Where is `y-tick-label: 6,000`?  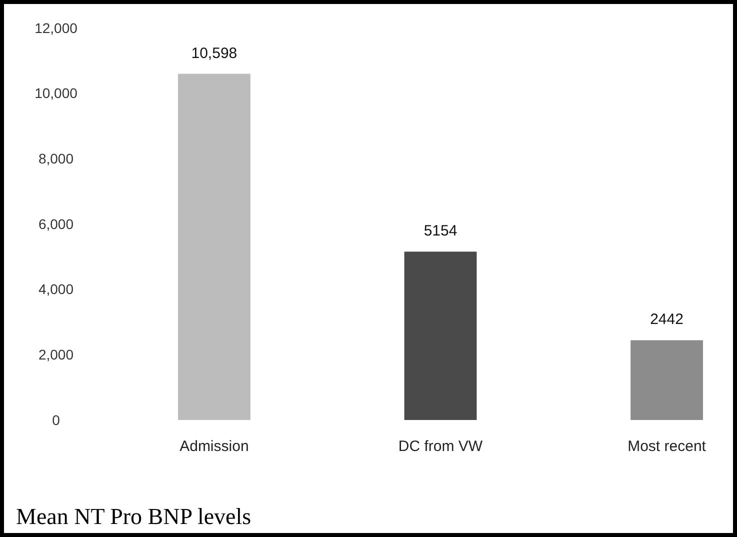
y-tick-label: 6,000 is located at coordinates (56, 224).